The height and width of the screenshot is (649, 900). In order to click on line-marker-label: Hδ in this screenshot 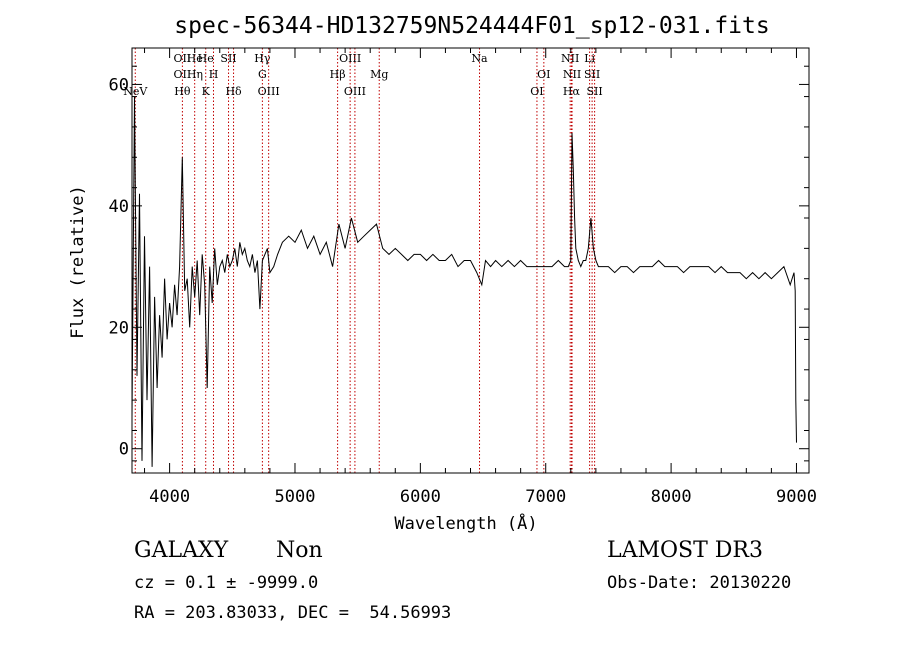, I will do `click(233, 91)`.